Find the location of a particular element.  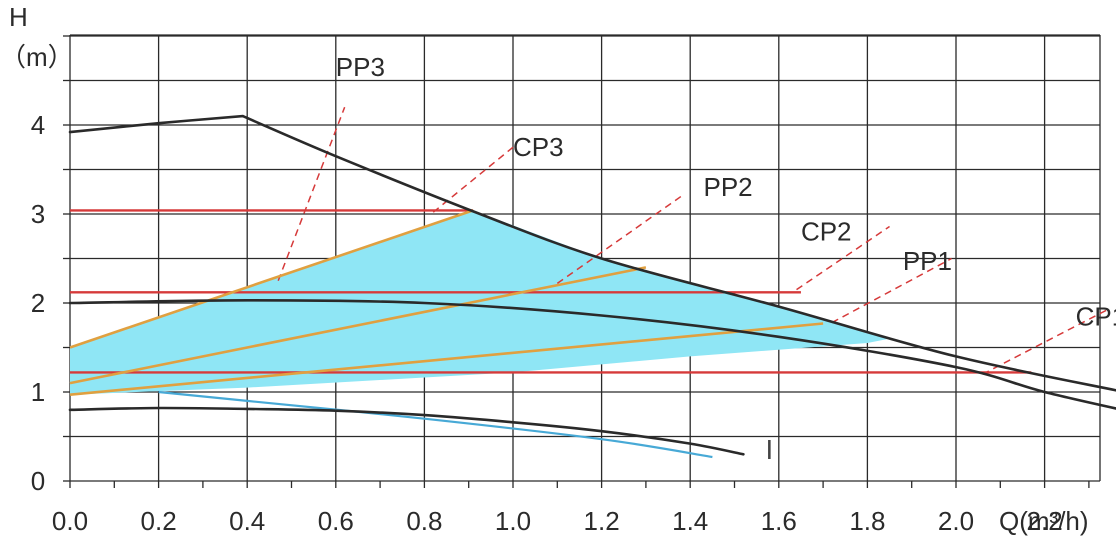

proportional-pressure-line-pp3 is located at coordinates (271, 279).